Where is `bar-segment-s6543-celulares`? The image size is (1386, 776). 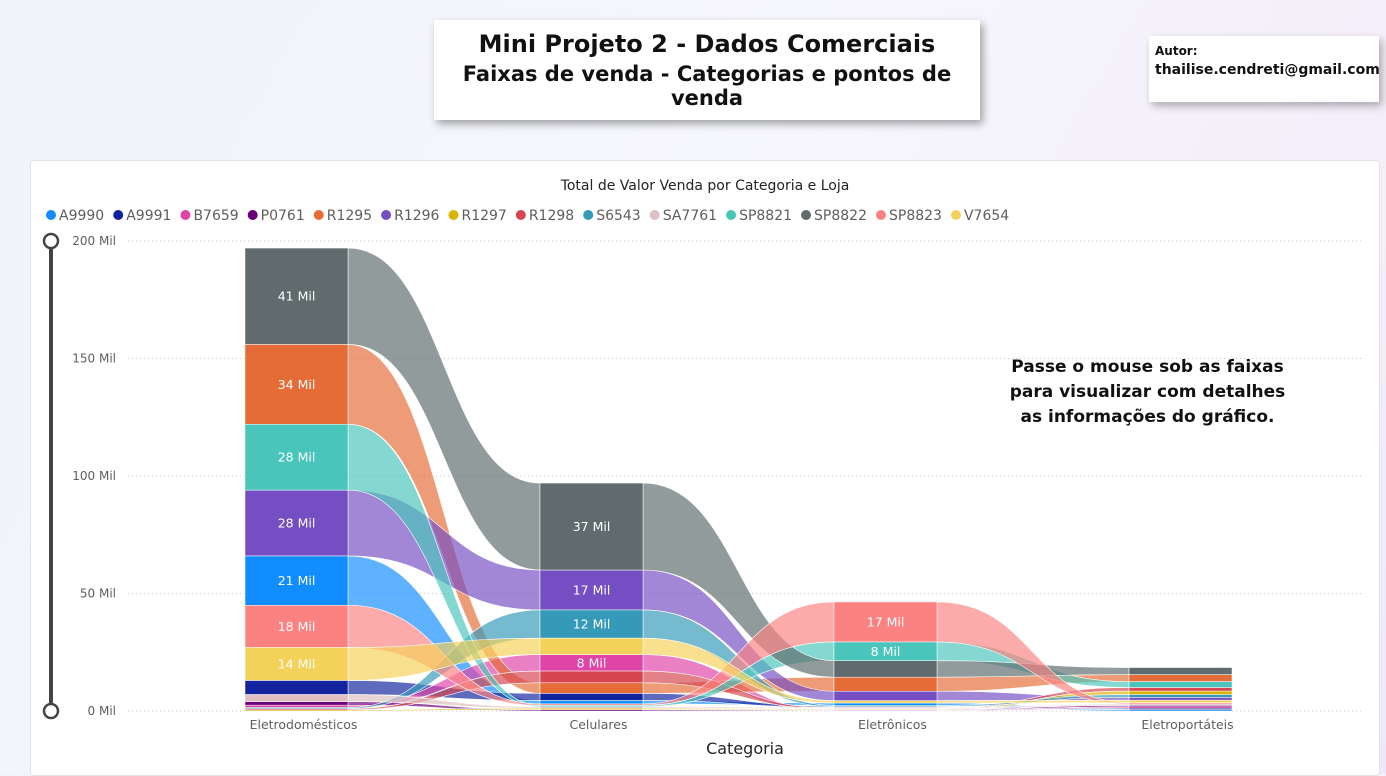 bar-segment-s6543-celulares is located at coordinates (591, 624).